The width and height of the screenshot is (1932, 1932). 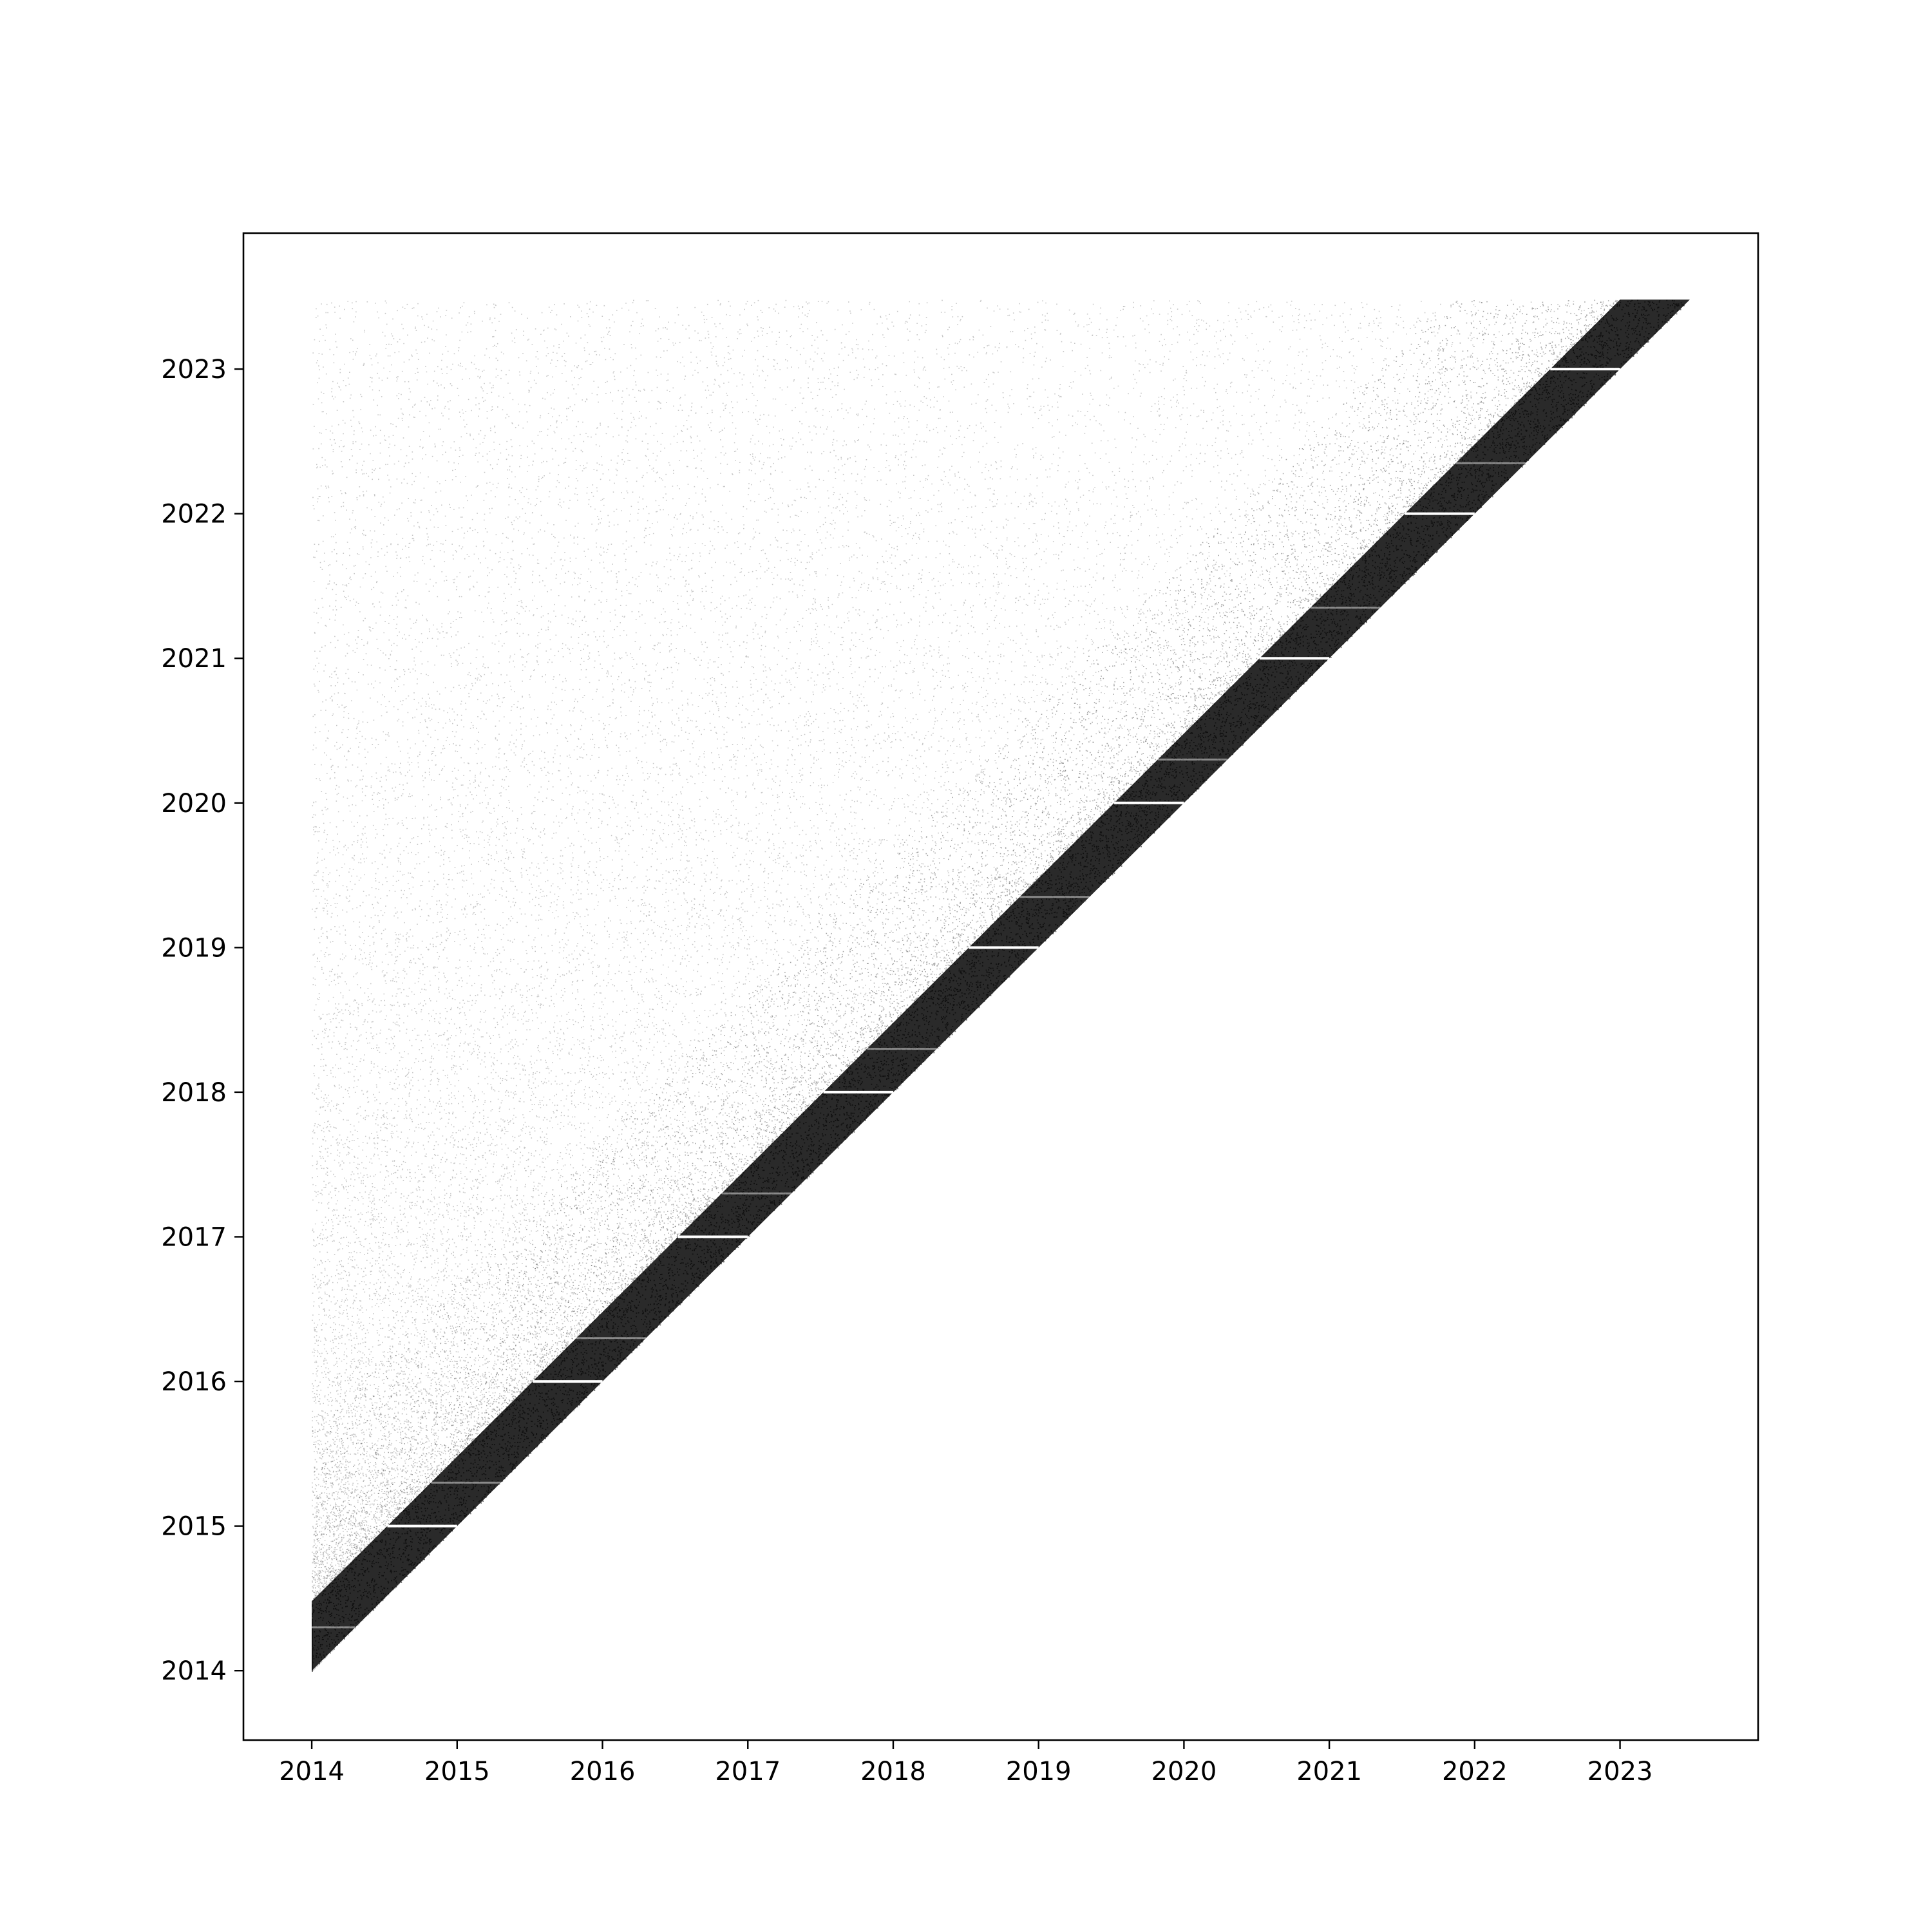 I want to click on x-tick-label: 2022, so click(x=1475, y=1772).